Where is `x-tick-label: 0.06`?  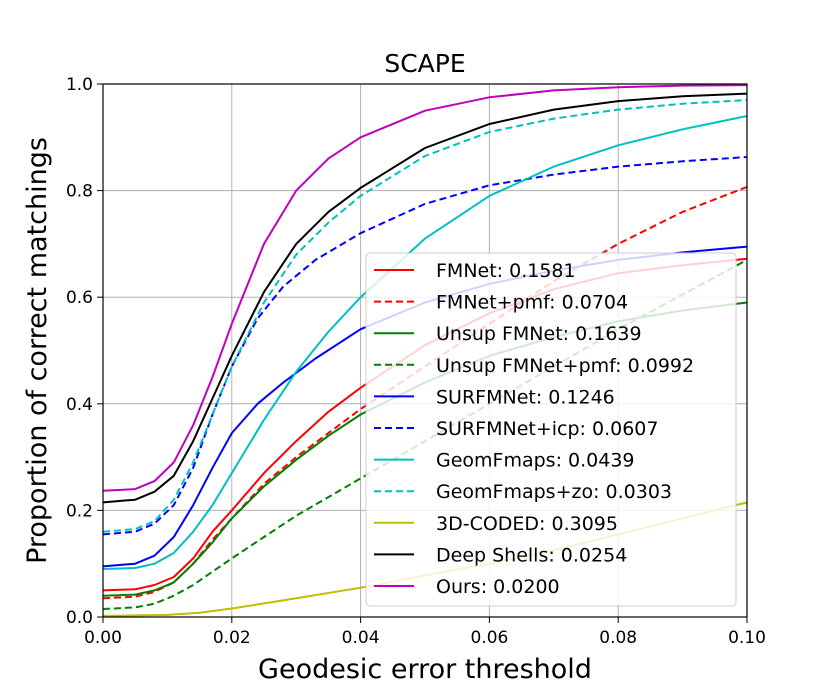 x-tick-label: 0.06 is located at coordinates (489, 638).